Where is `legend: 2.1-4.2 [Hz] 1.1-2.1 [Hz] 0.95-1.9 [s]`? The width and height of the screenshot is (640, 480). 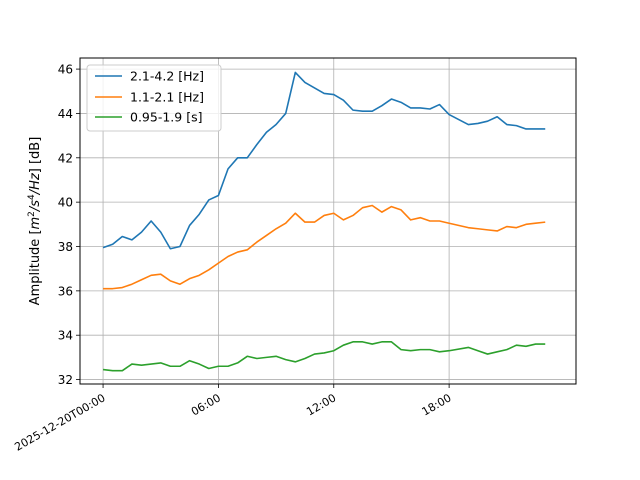
legend: 2.1-4.2 [Hz] 1.1-2.1 [Hz] 0.95-1.9 [s] is located at coordinates (154, 98).